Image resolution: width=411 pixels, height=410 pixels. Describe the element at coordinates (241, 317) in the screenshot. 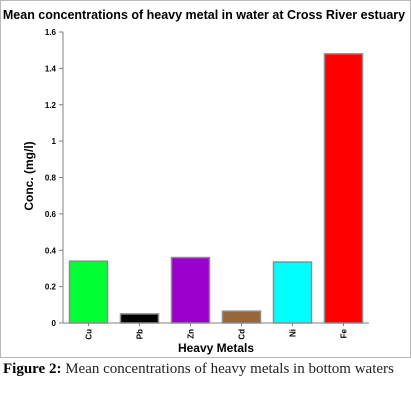

I see `bar-cd` at that location.